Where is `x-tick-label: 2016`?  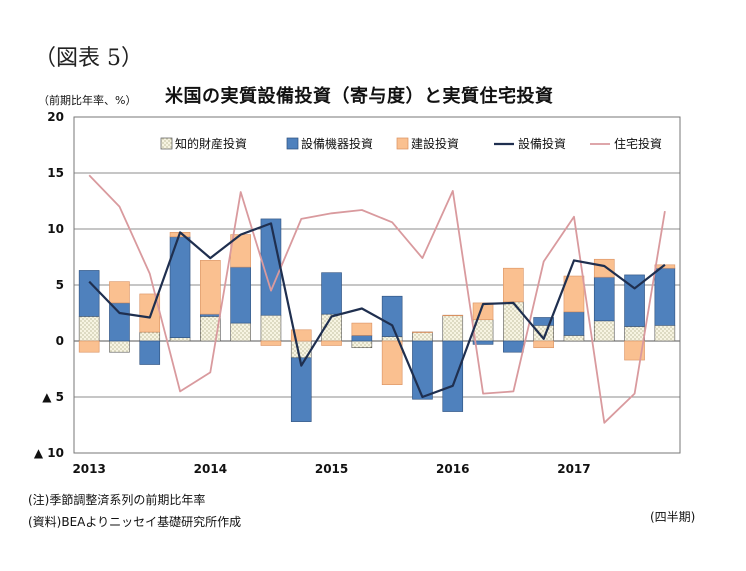
x-tick-label: 2016 is located at coordinates (452, 469).